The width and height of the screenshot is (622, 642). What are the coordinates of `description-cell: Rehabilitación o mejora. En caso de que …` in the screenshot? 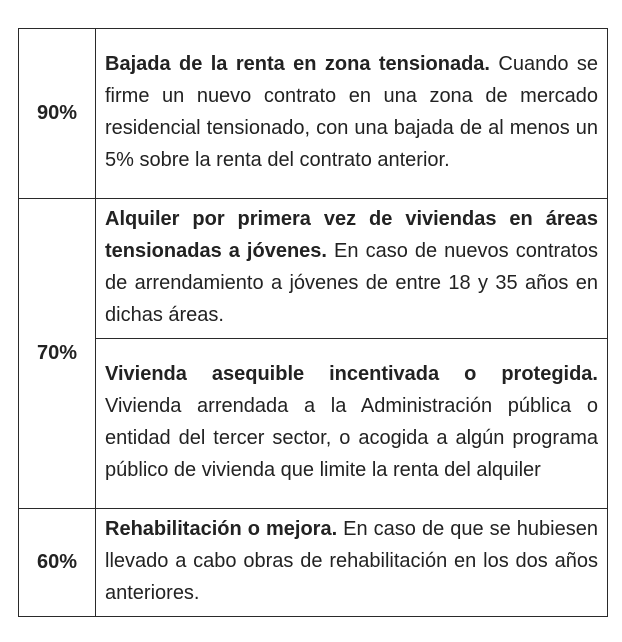 It's located at (351, 562).